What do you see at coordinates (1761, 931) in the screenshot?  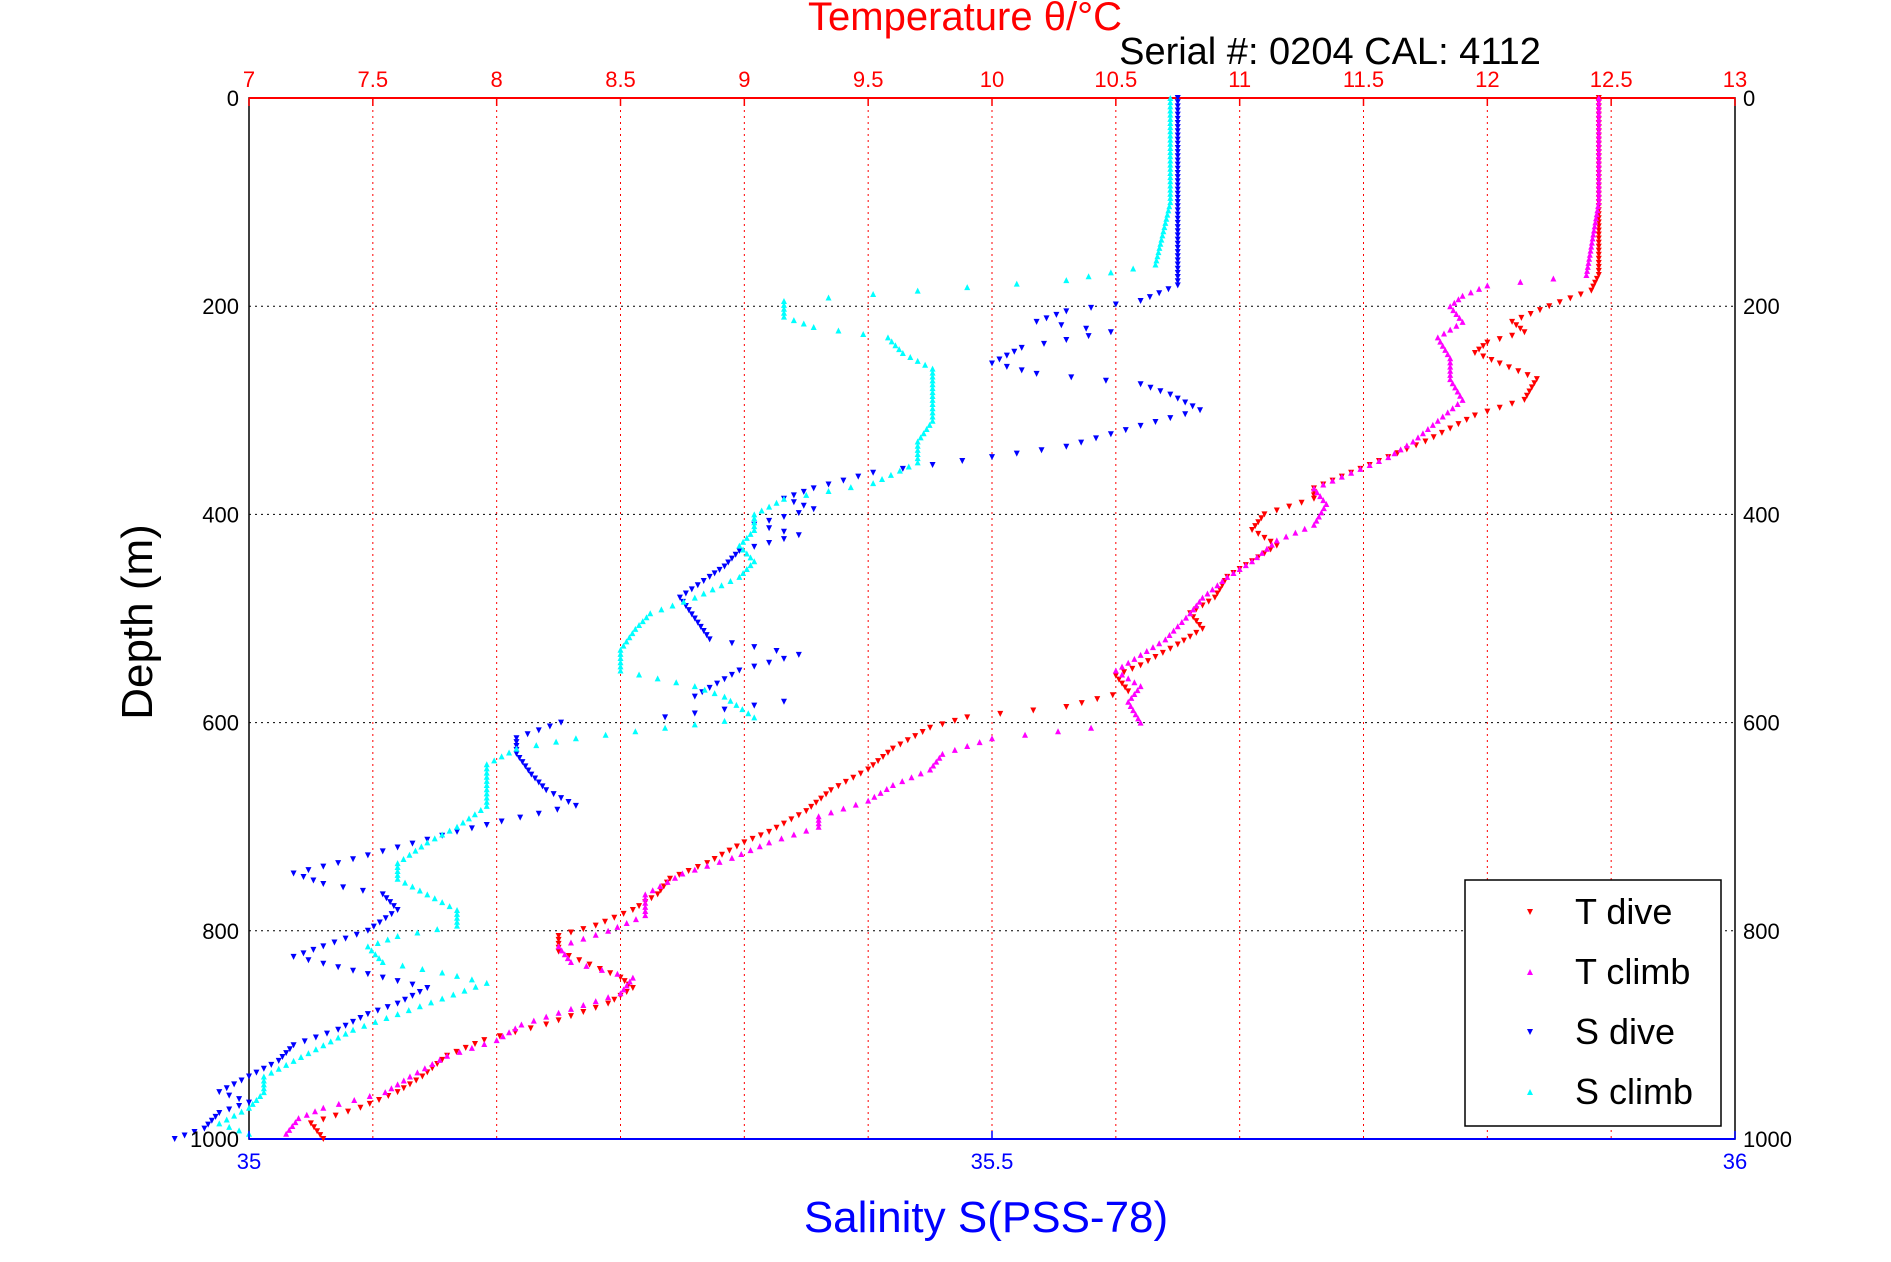 I see `depth-tick-label: 800` at bounding box center [1761, 931].